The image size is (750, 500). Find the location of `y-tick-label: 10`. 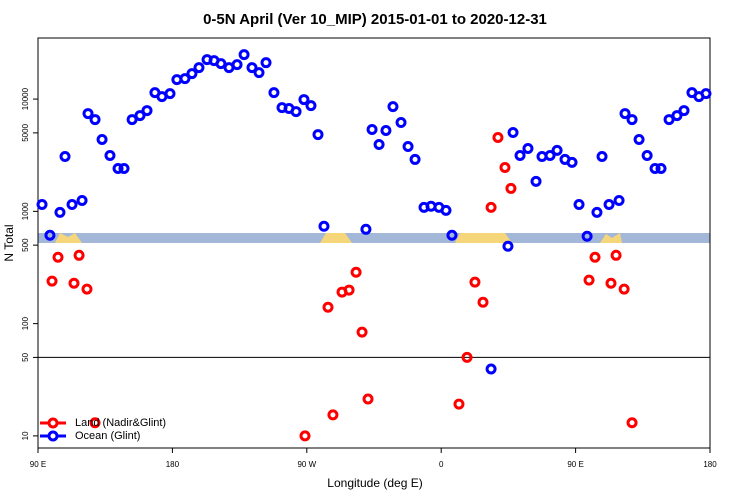

y-tick-label: 10 is located at coordinates (25, 435).